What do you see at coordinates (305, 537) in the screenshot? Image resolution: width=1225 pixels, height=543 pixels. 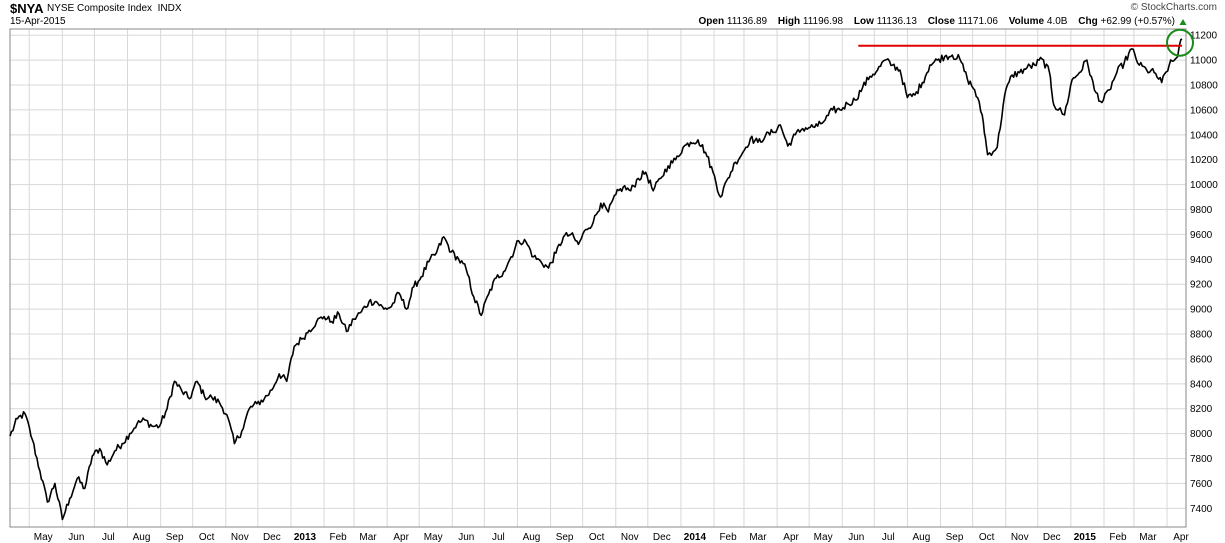 I see `x-tick-label: 2013` at bounding box center [305, 537].